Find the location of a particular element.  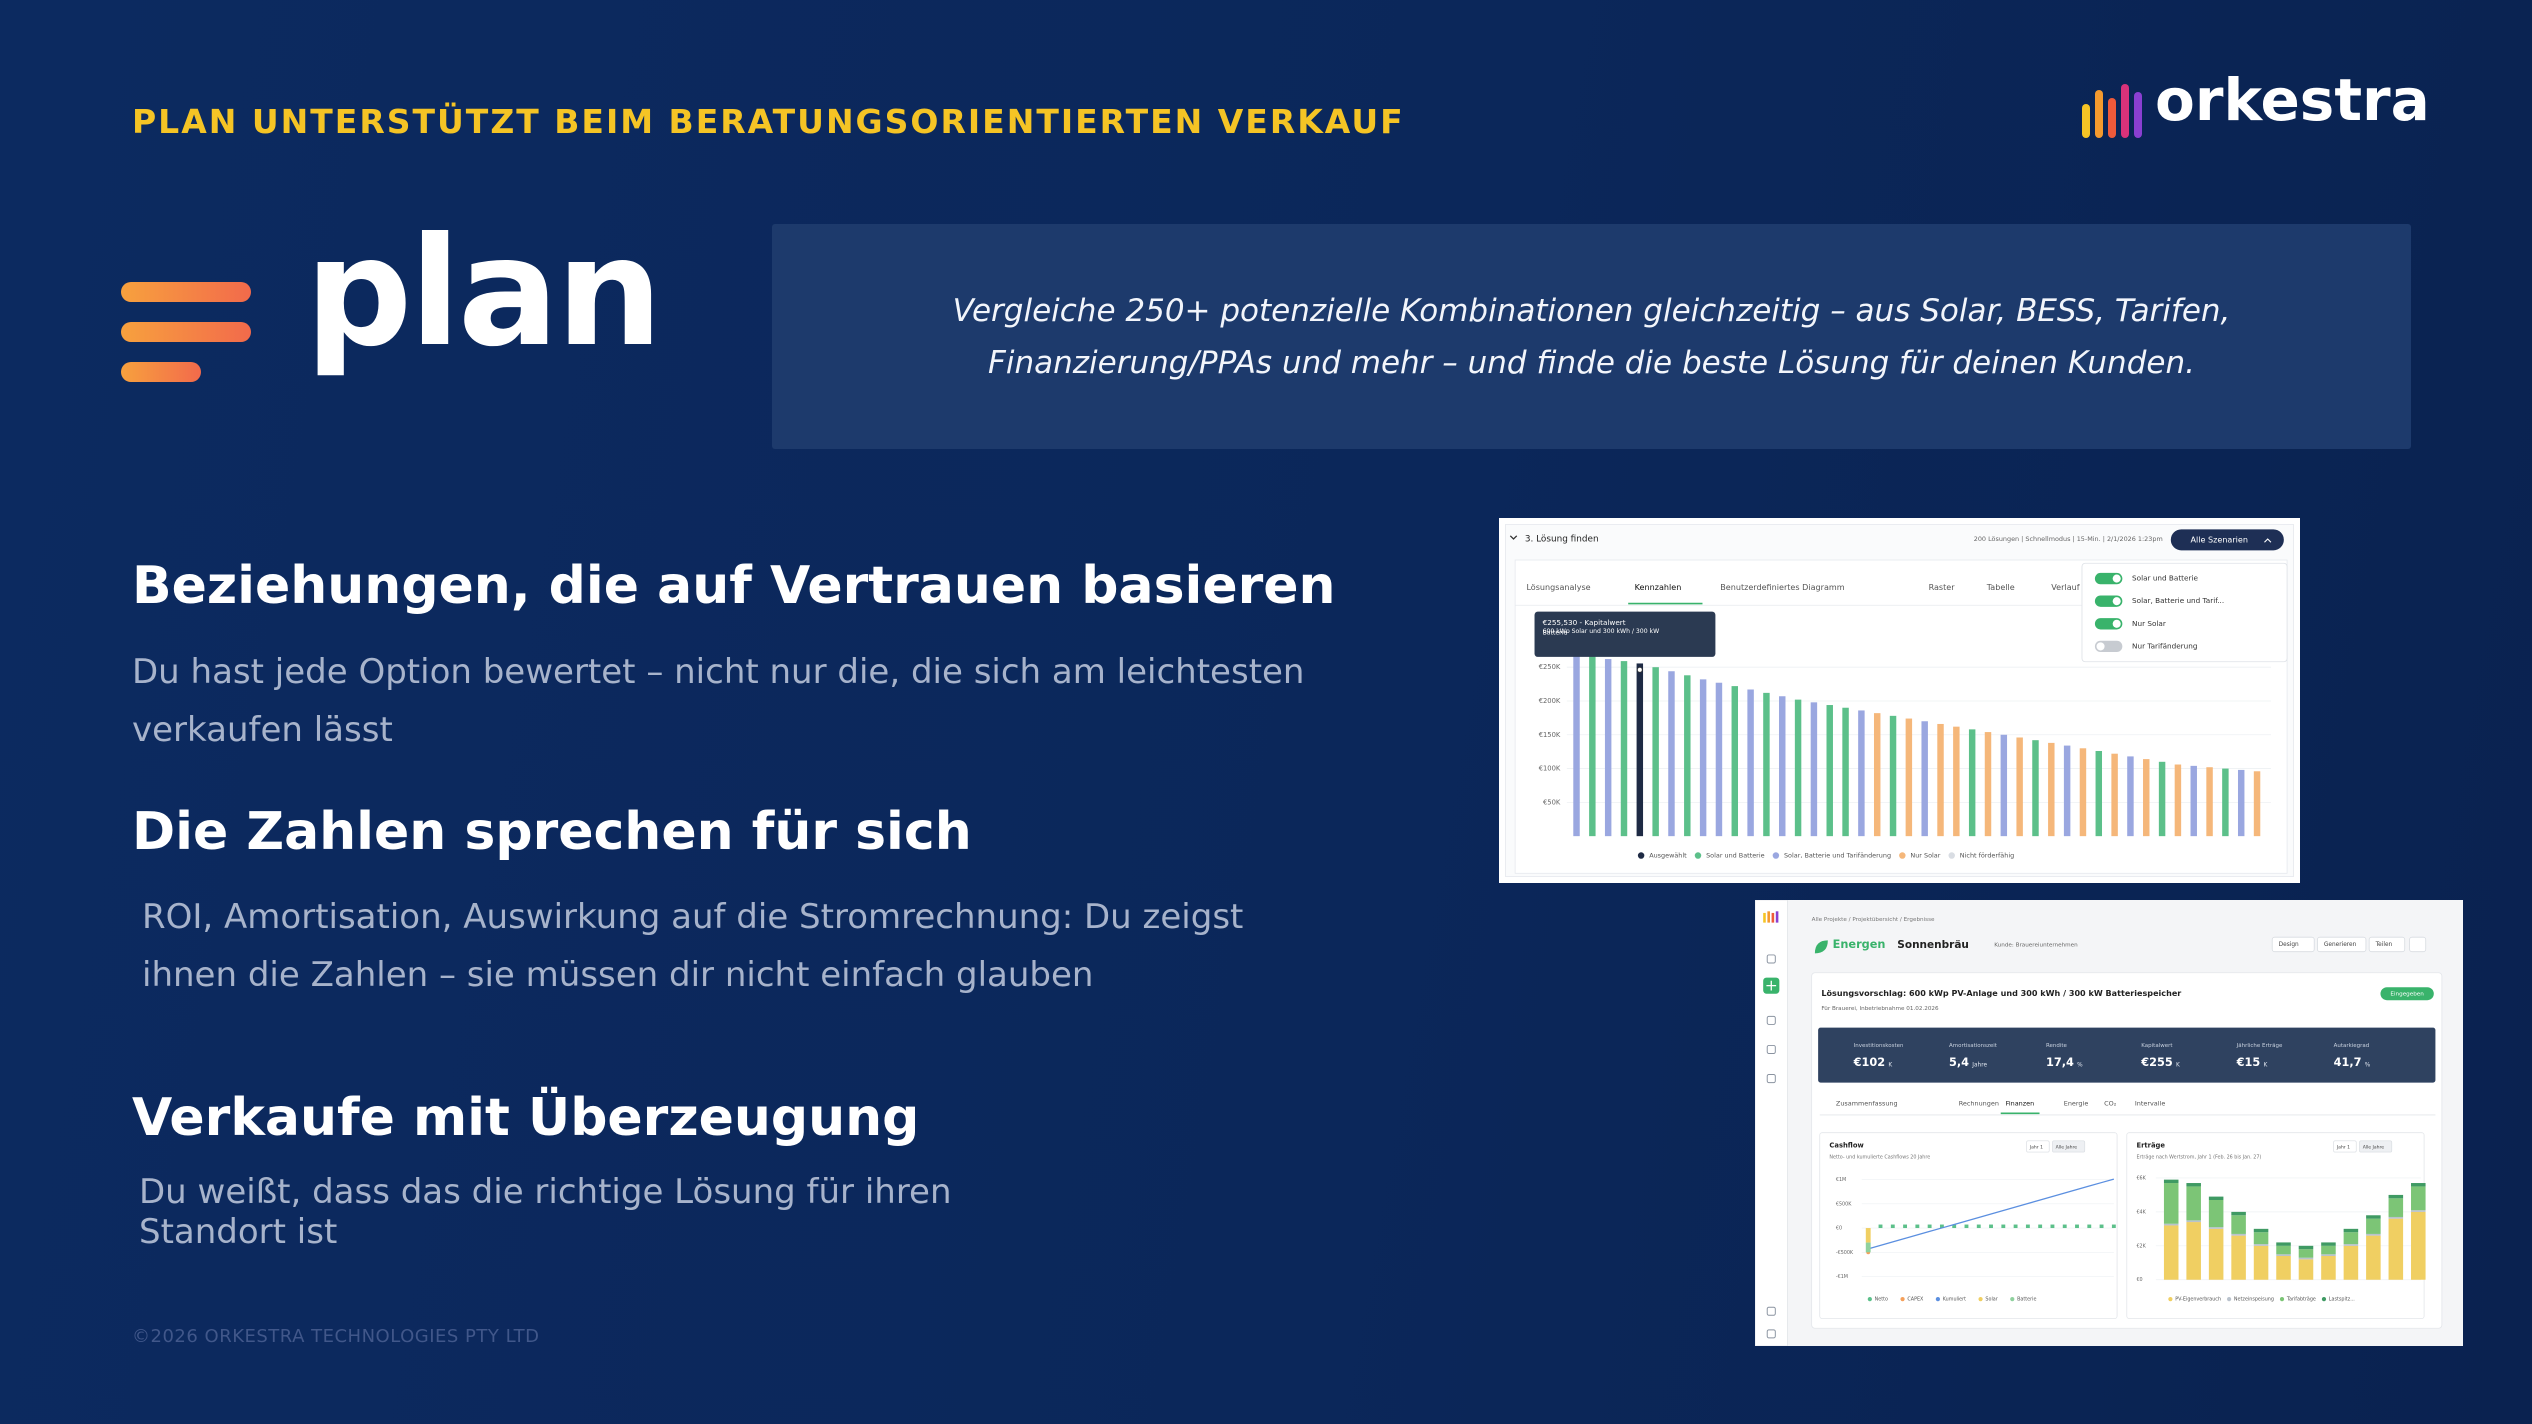

tab: Zusammenfassung is located at coordinates (1867, 1104).